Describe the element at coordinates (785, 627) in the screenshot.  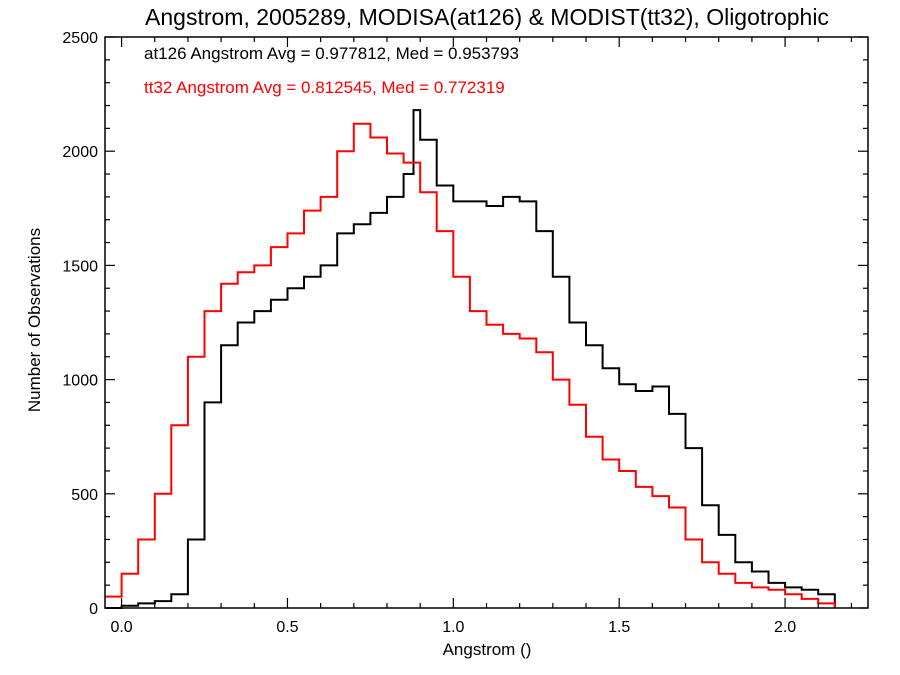
I see `x-tick-label: 2.0` at that location.